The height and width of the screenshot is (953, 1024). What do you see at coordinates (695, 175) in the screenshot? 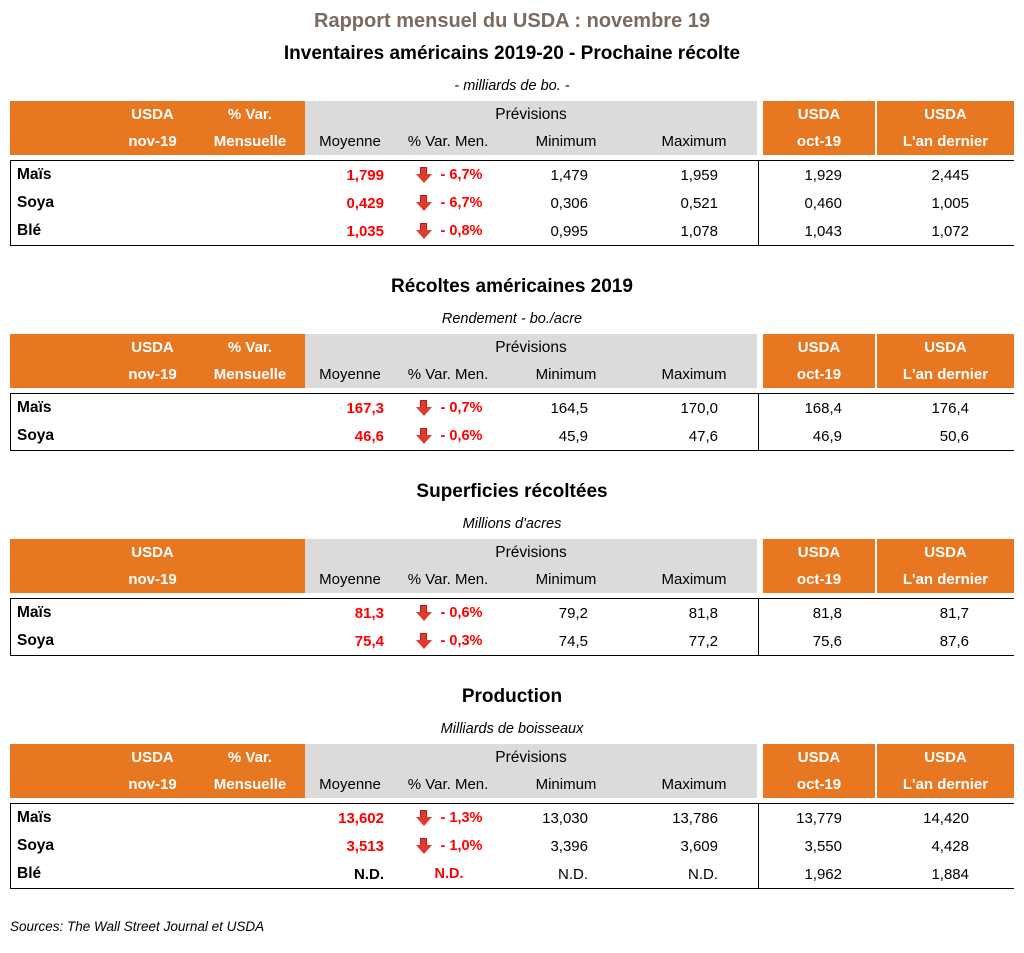
I see `cell-maximum: 1,959` at bounding box center [695, 175].